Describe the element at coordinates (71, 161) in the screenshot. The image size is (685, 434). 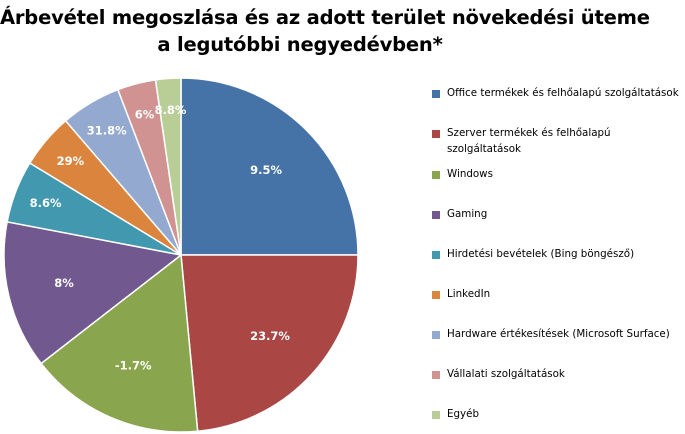
I see `pie-slice-label-6: 29%` at that location.